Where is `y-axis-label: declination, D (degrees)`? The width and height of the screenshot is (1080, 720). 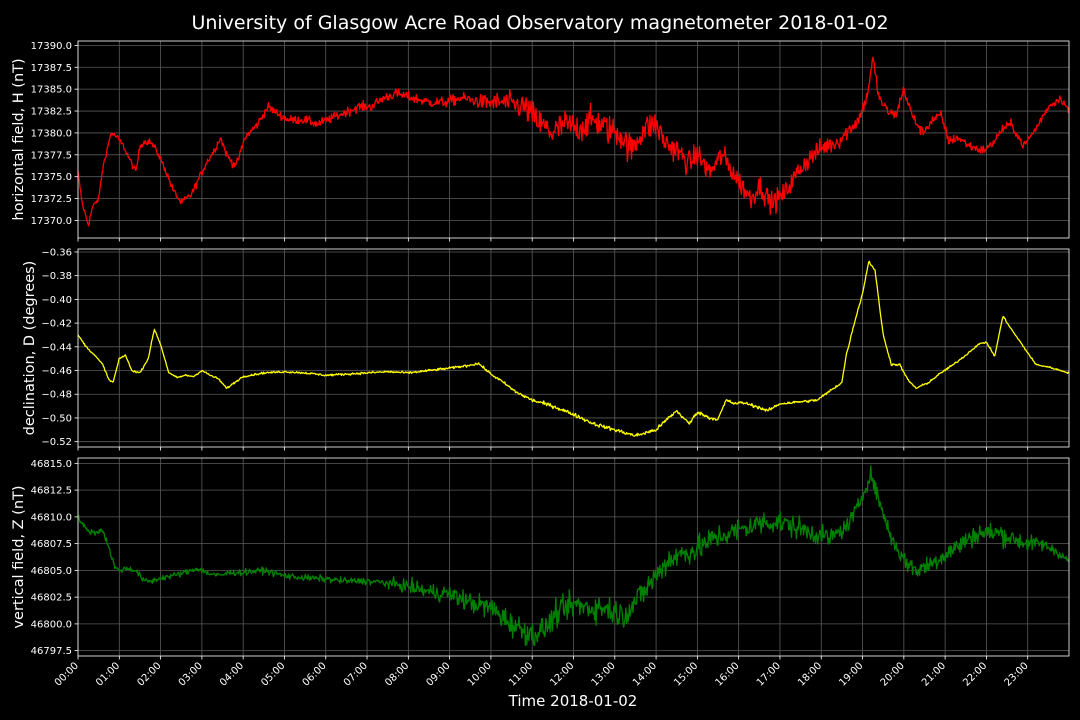
y-axis-label: declination, D (degrees) is located at coordinates (30, 348).